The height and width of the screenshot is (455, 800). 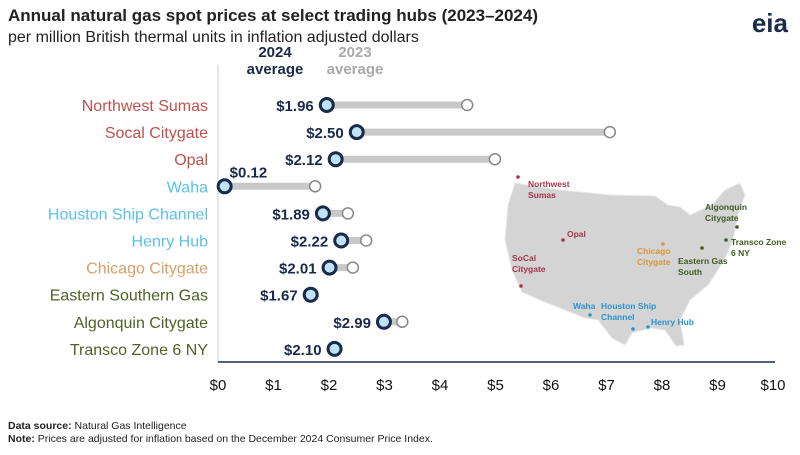 I want to click on map-label-1: Opal, so click(x=576, y=234).